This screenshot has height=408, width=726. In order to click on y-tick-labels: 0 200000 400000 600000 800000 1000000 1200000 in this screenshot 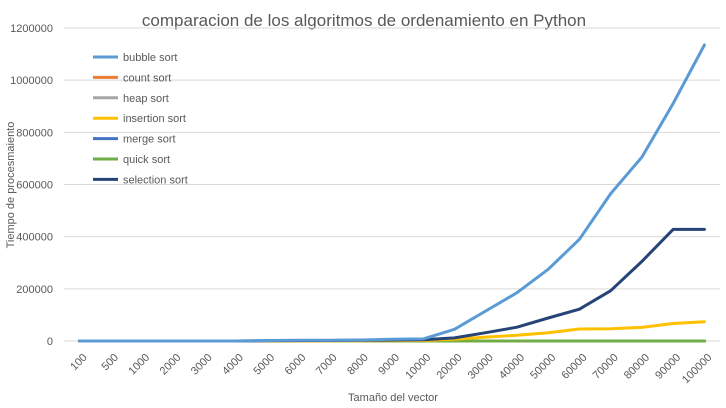, I will do `click(31, 185)`.